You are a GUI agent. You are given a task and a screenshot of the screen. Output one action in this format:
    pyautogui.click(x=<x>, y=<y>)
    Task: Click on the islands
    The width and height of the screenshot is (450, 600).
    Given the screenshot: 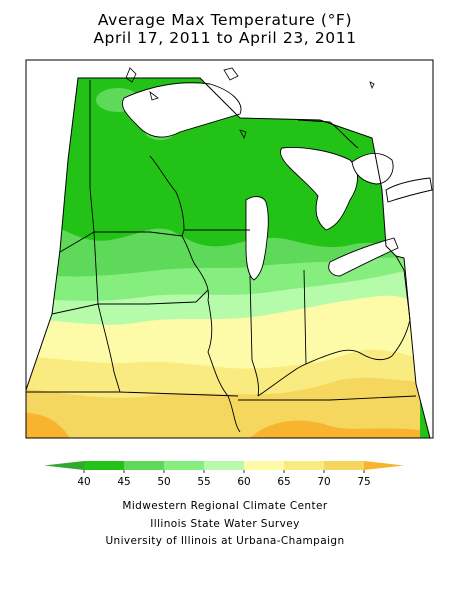 What is the action you would take?
    pyautogui.click(x=250, y=103)
    